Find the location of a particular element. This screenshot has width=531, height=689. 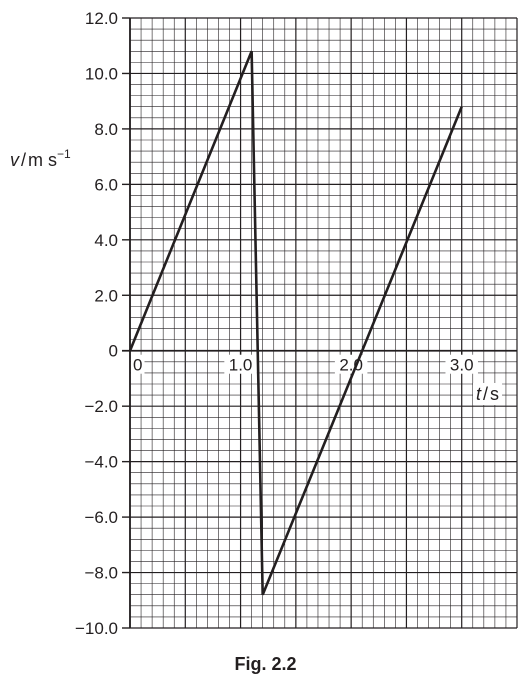

x-axis-label: t / s is located at coordinates (487, 394).